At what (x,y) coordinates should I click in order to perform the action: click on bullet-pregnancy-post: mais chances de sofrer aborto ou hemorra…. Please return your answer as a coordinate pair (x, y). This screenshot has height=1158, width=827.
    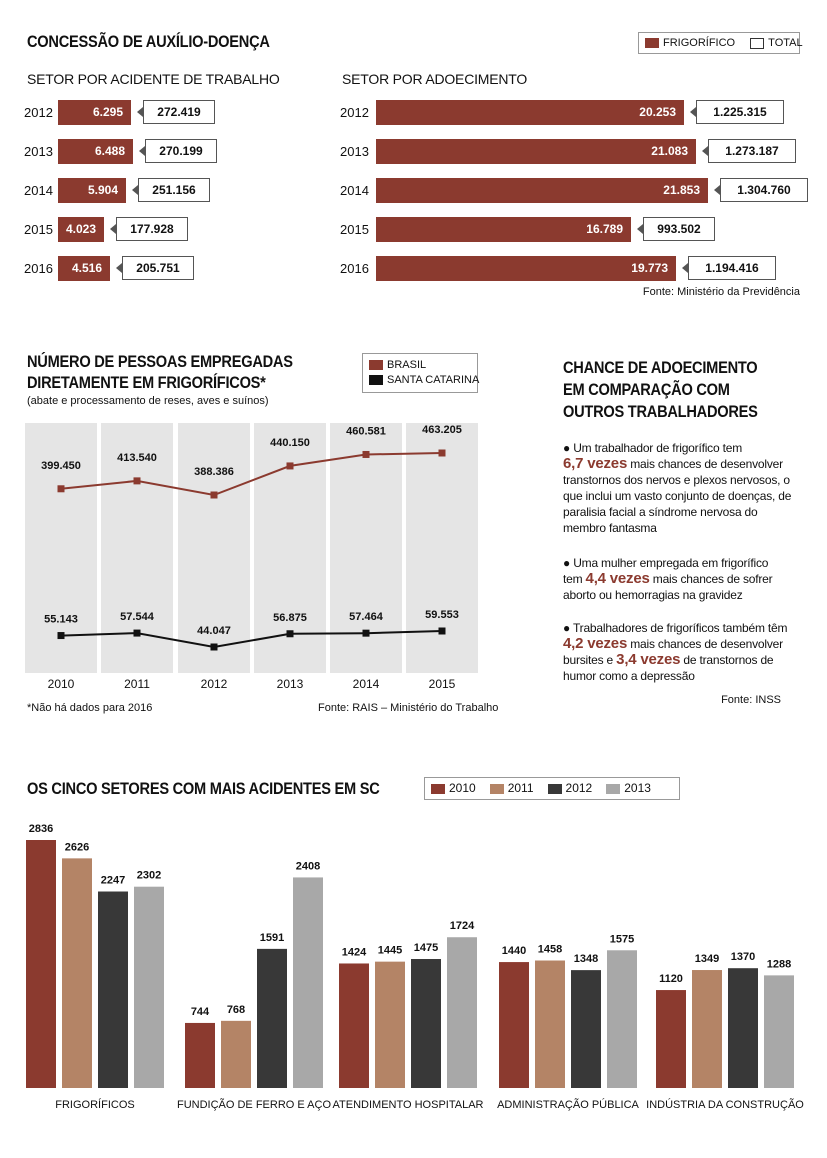
    Looking at the image, I should click on (668, 587).